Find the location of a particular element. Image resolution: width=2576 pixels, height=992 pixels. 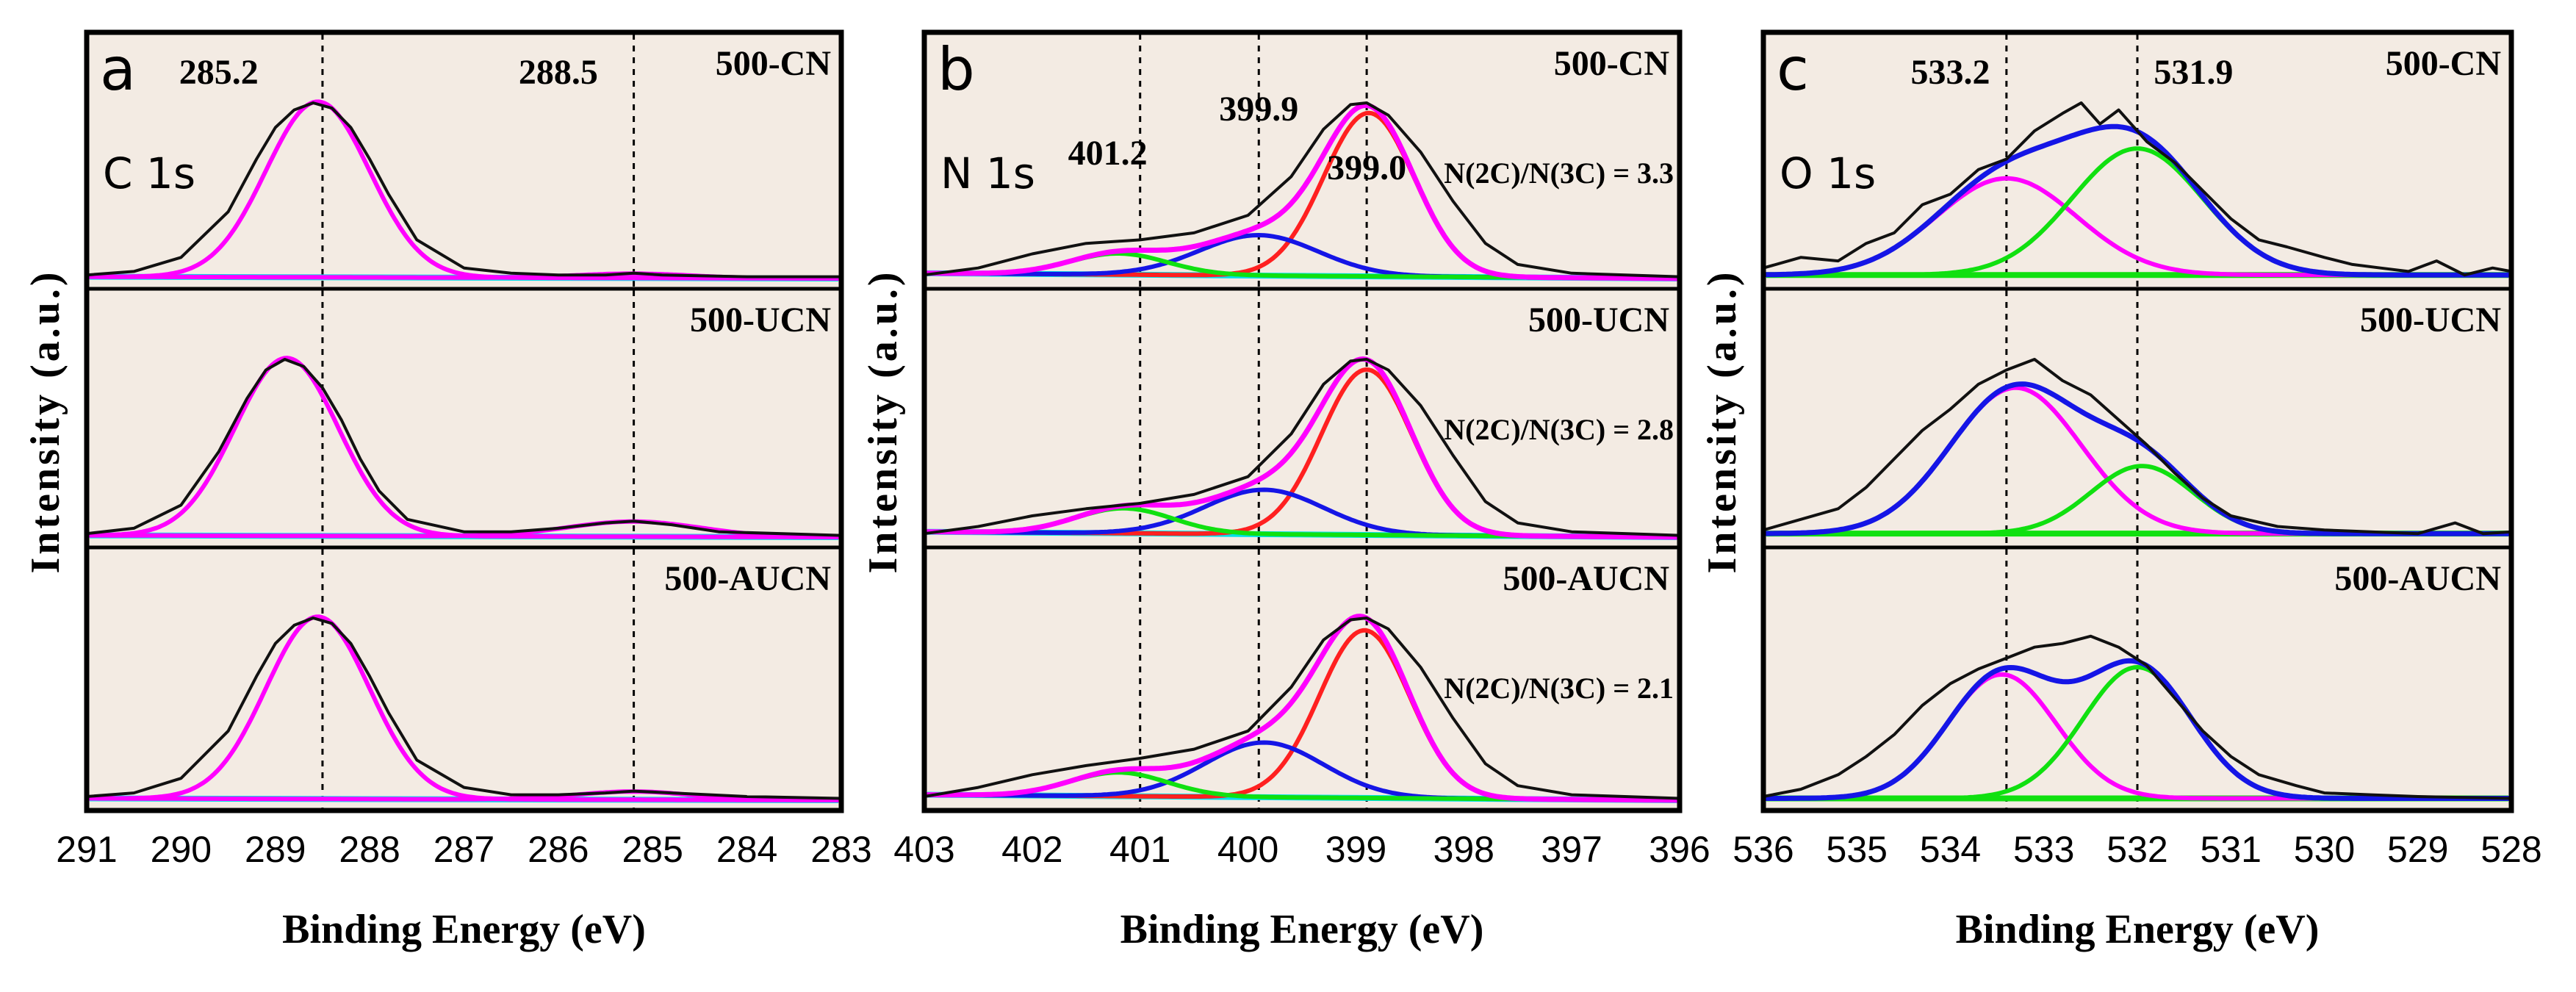

x-tick-label: 290 is located at coordinates (181, 849).